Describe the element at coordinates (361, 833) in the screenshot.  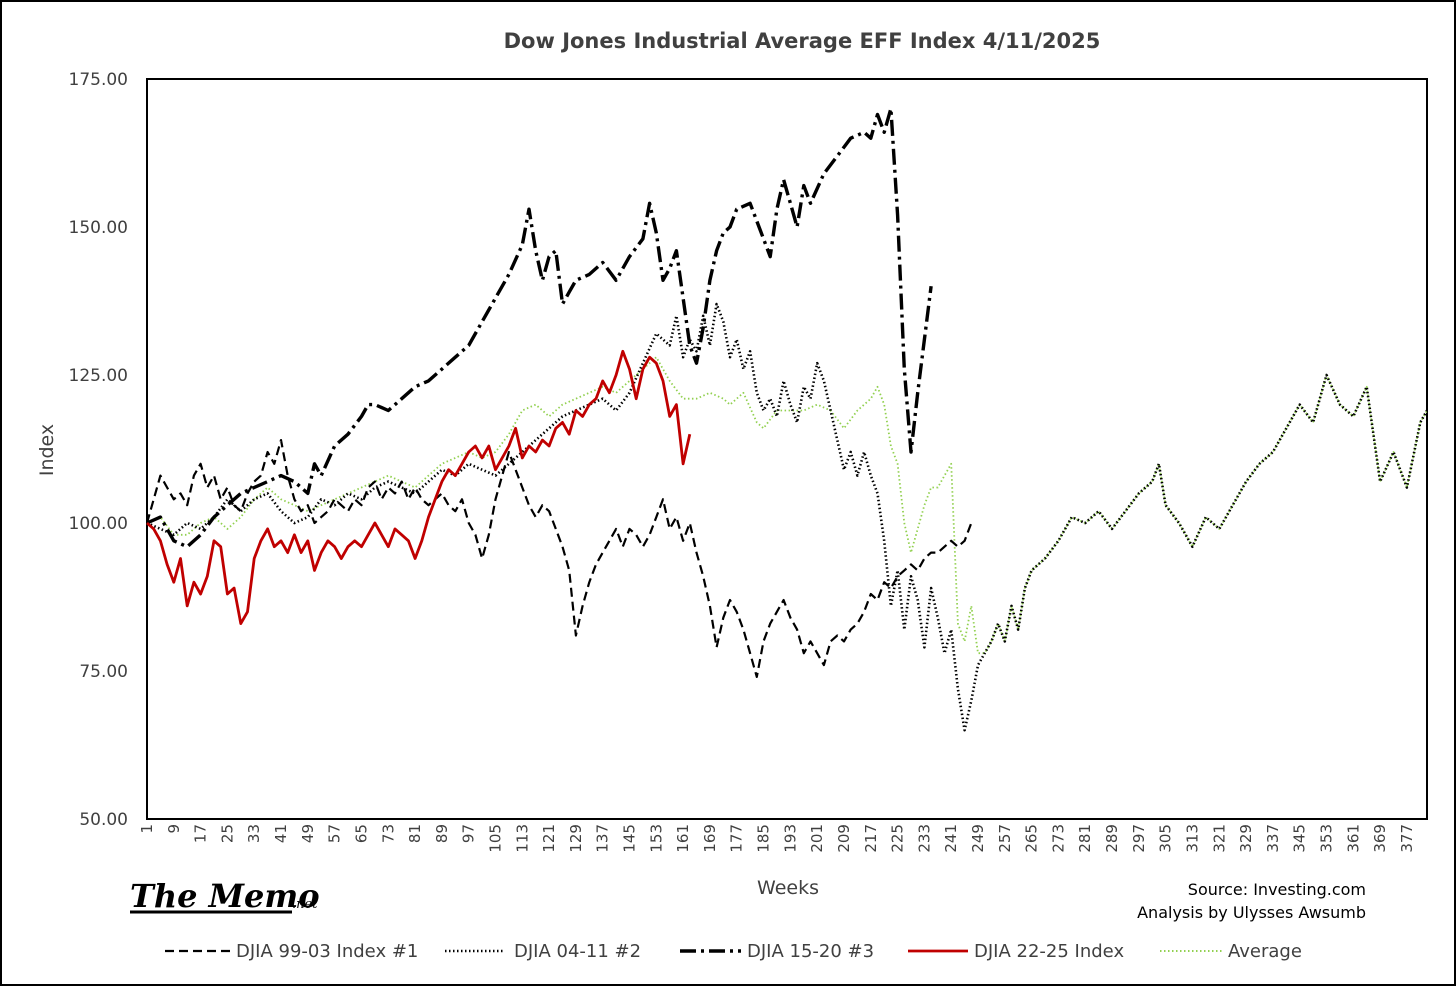
I see `x-tick-label: 65` at that location.